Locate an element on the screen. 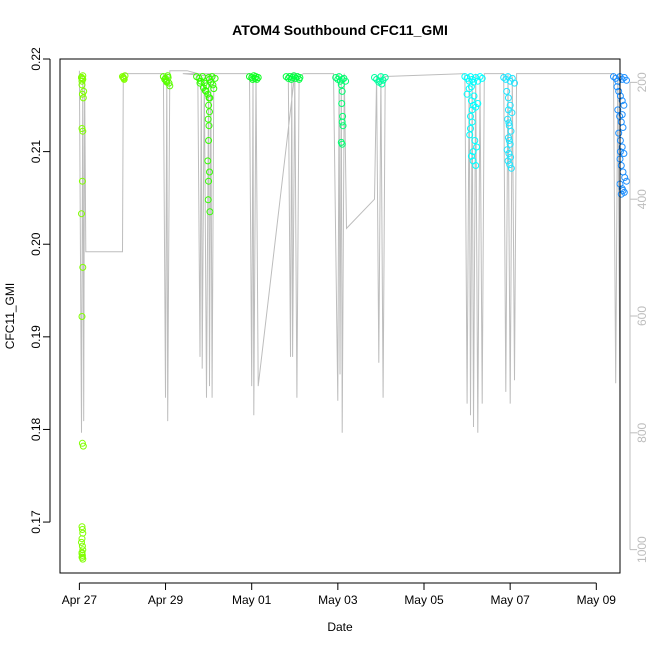 This screenshot has width=650, height=650. right-tick-label: 400 is located at coordinates (642, 199).